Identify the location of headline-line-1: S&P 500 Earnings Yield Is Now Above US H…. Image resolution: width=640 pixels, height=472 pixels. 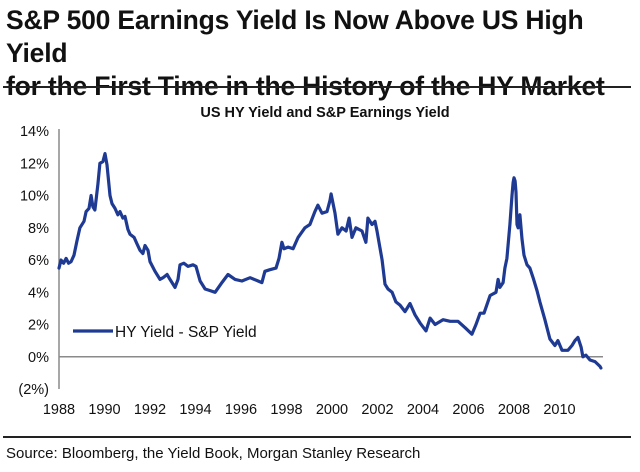
(295, 36).